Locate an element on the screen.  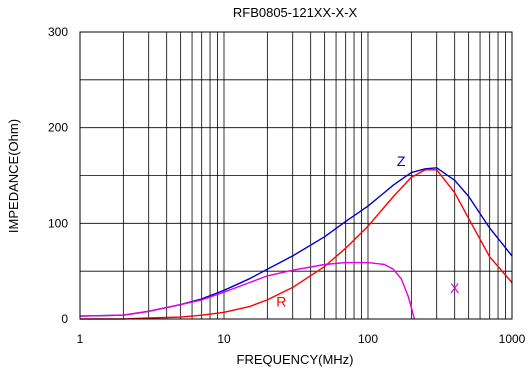
x-tick-label: 1 is located at coordinates (80, 339).